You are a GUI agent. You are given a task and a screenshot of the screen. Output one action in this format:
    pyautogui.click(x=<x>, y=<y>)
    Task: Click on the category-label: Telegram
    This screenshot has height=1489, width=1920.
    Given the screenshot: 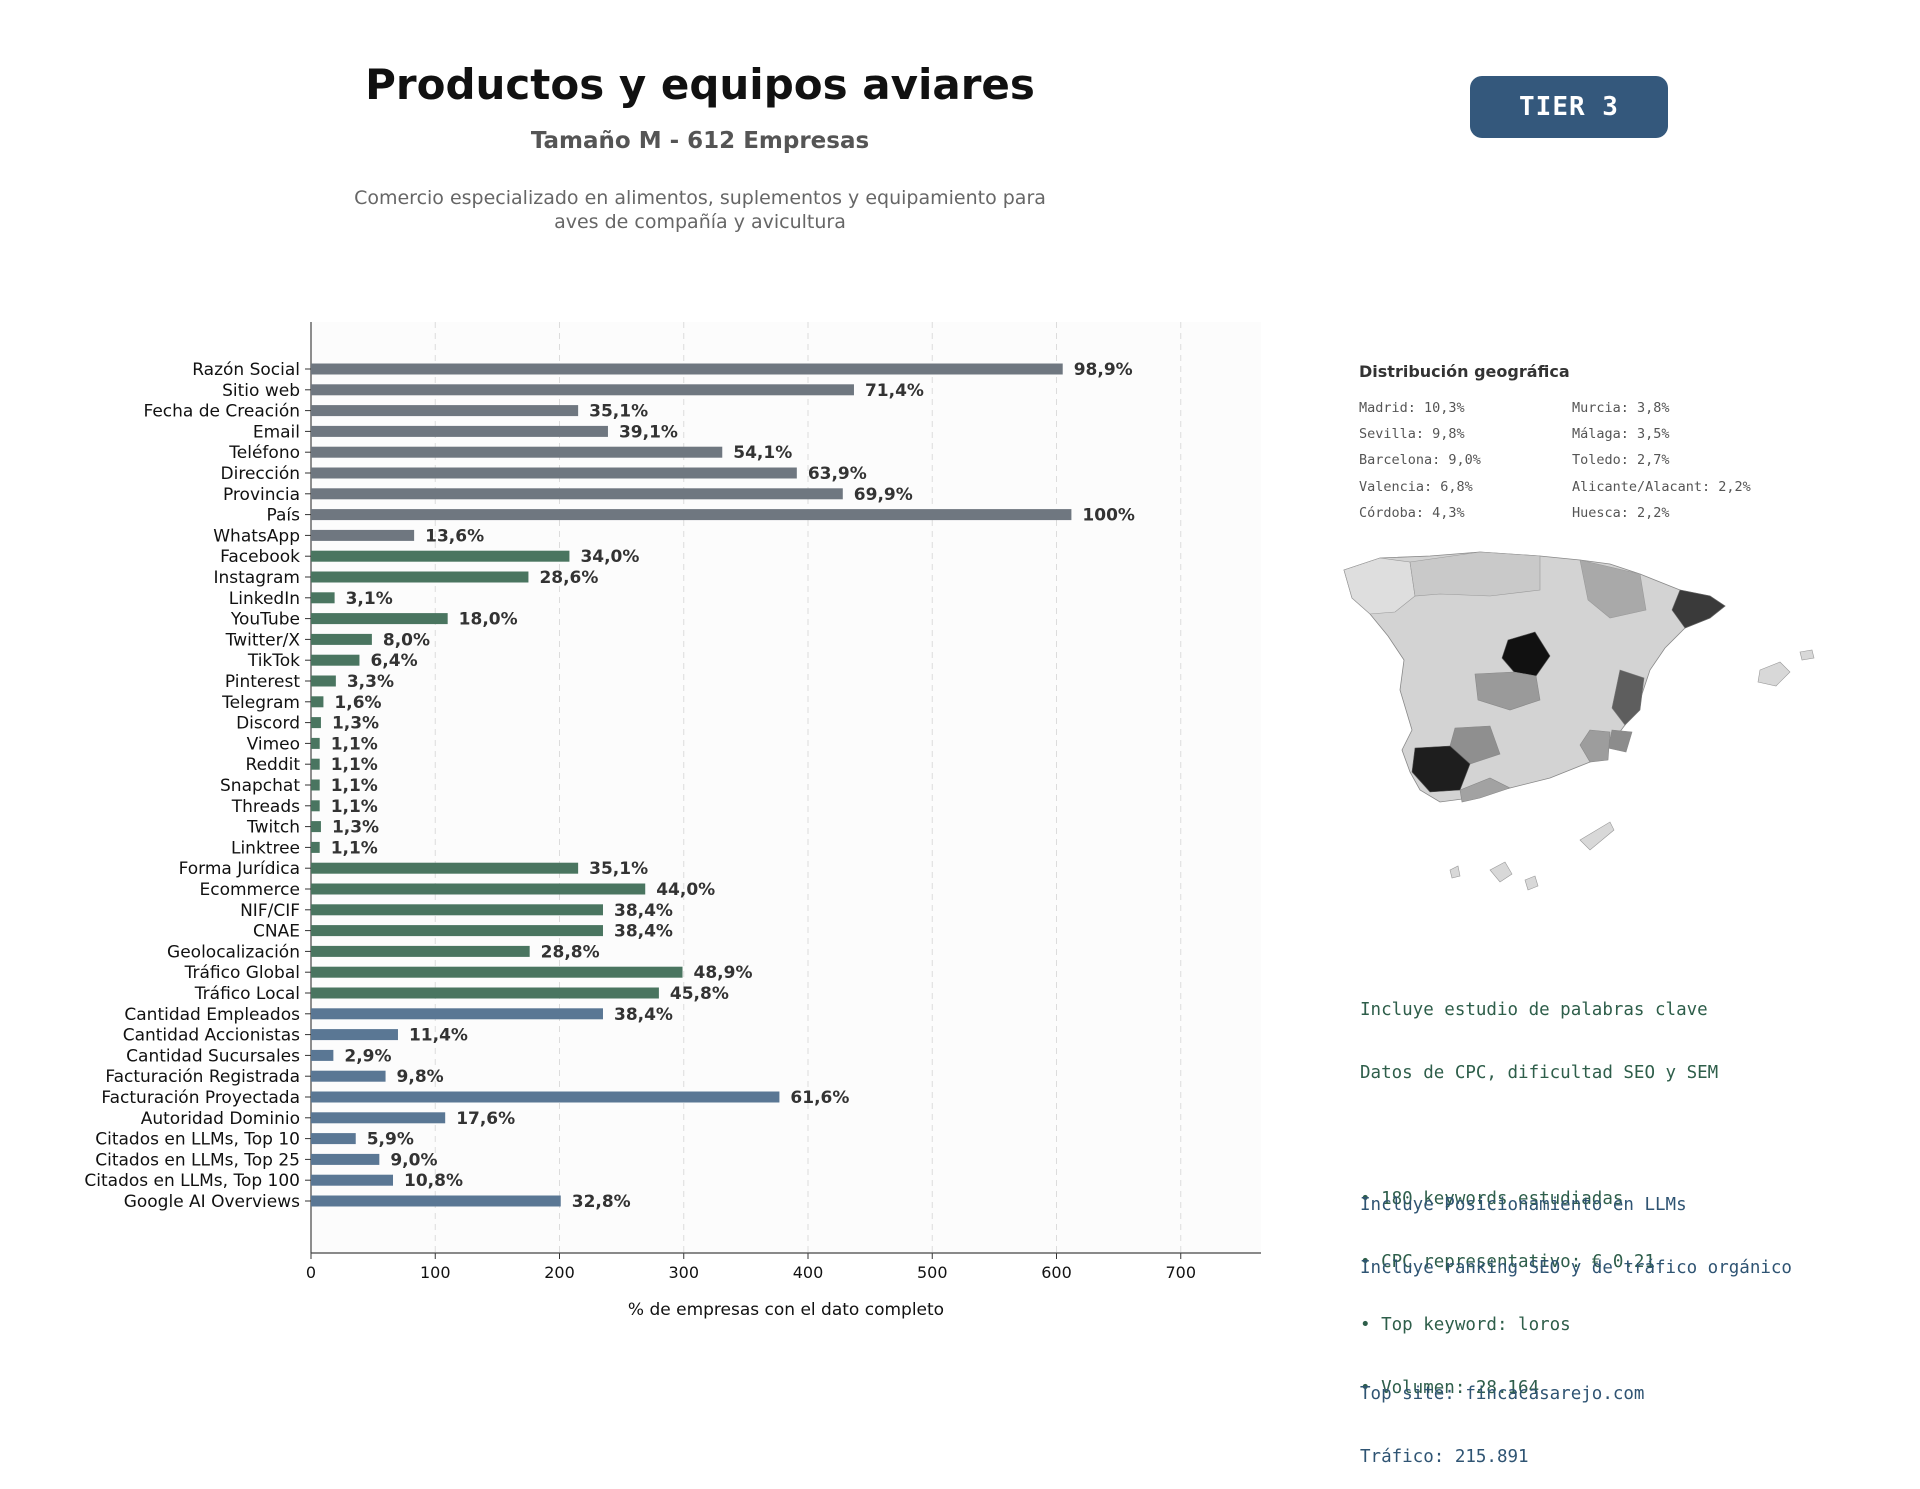 What is the action you would take?
    pyautogui.click(x=260, y=703)
    